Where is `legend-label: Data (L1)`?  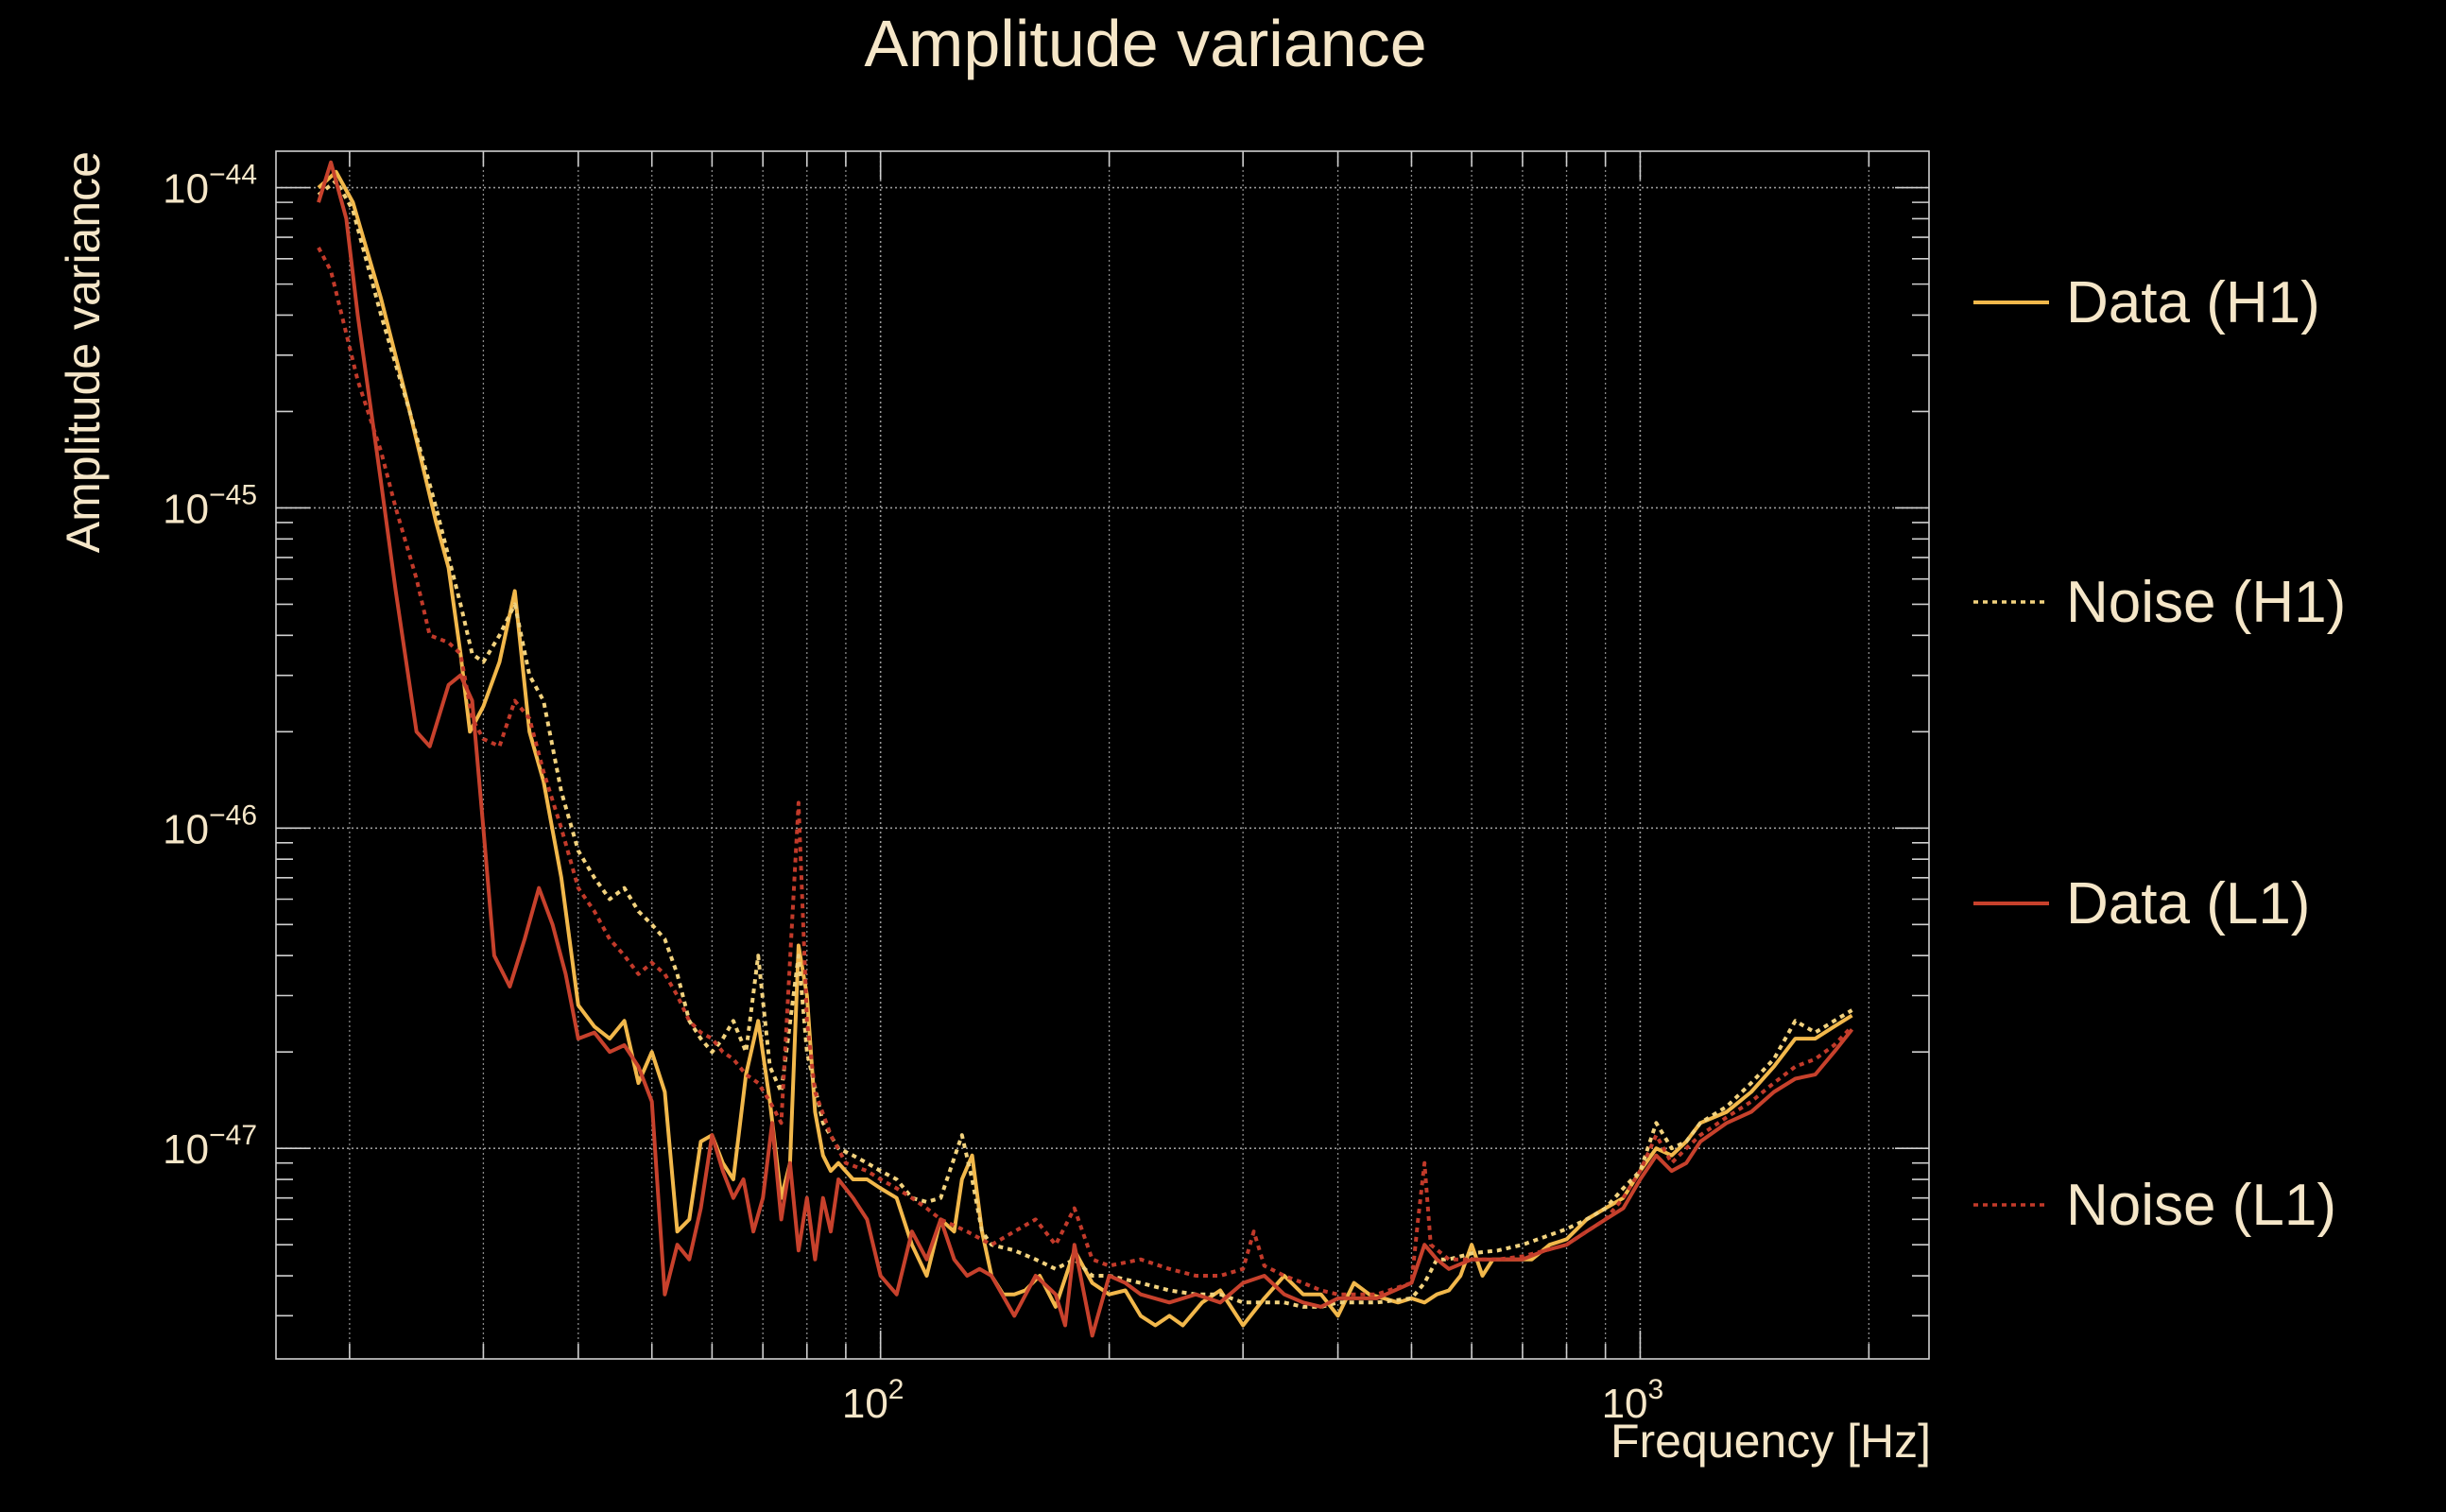
legend-label: Data (L1) is located at coordinates (2188, 903).